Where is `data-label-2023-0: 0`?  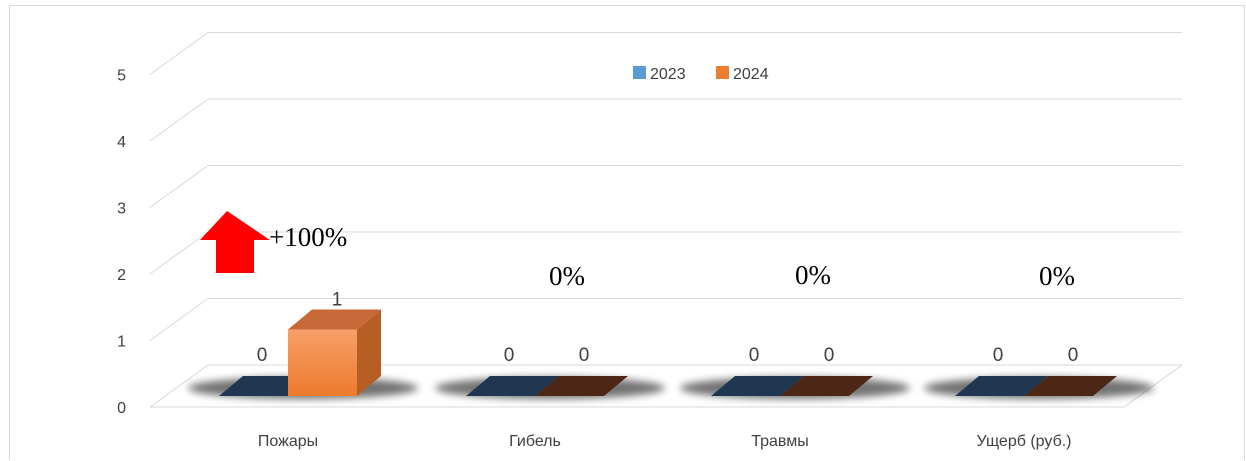 data-label-2023-0: 0 is located at coordinates (262, 355).